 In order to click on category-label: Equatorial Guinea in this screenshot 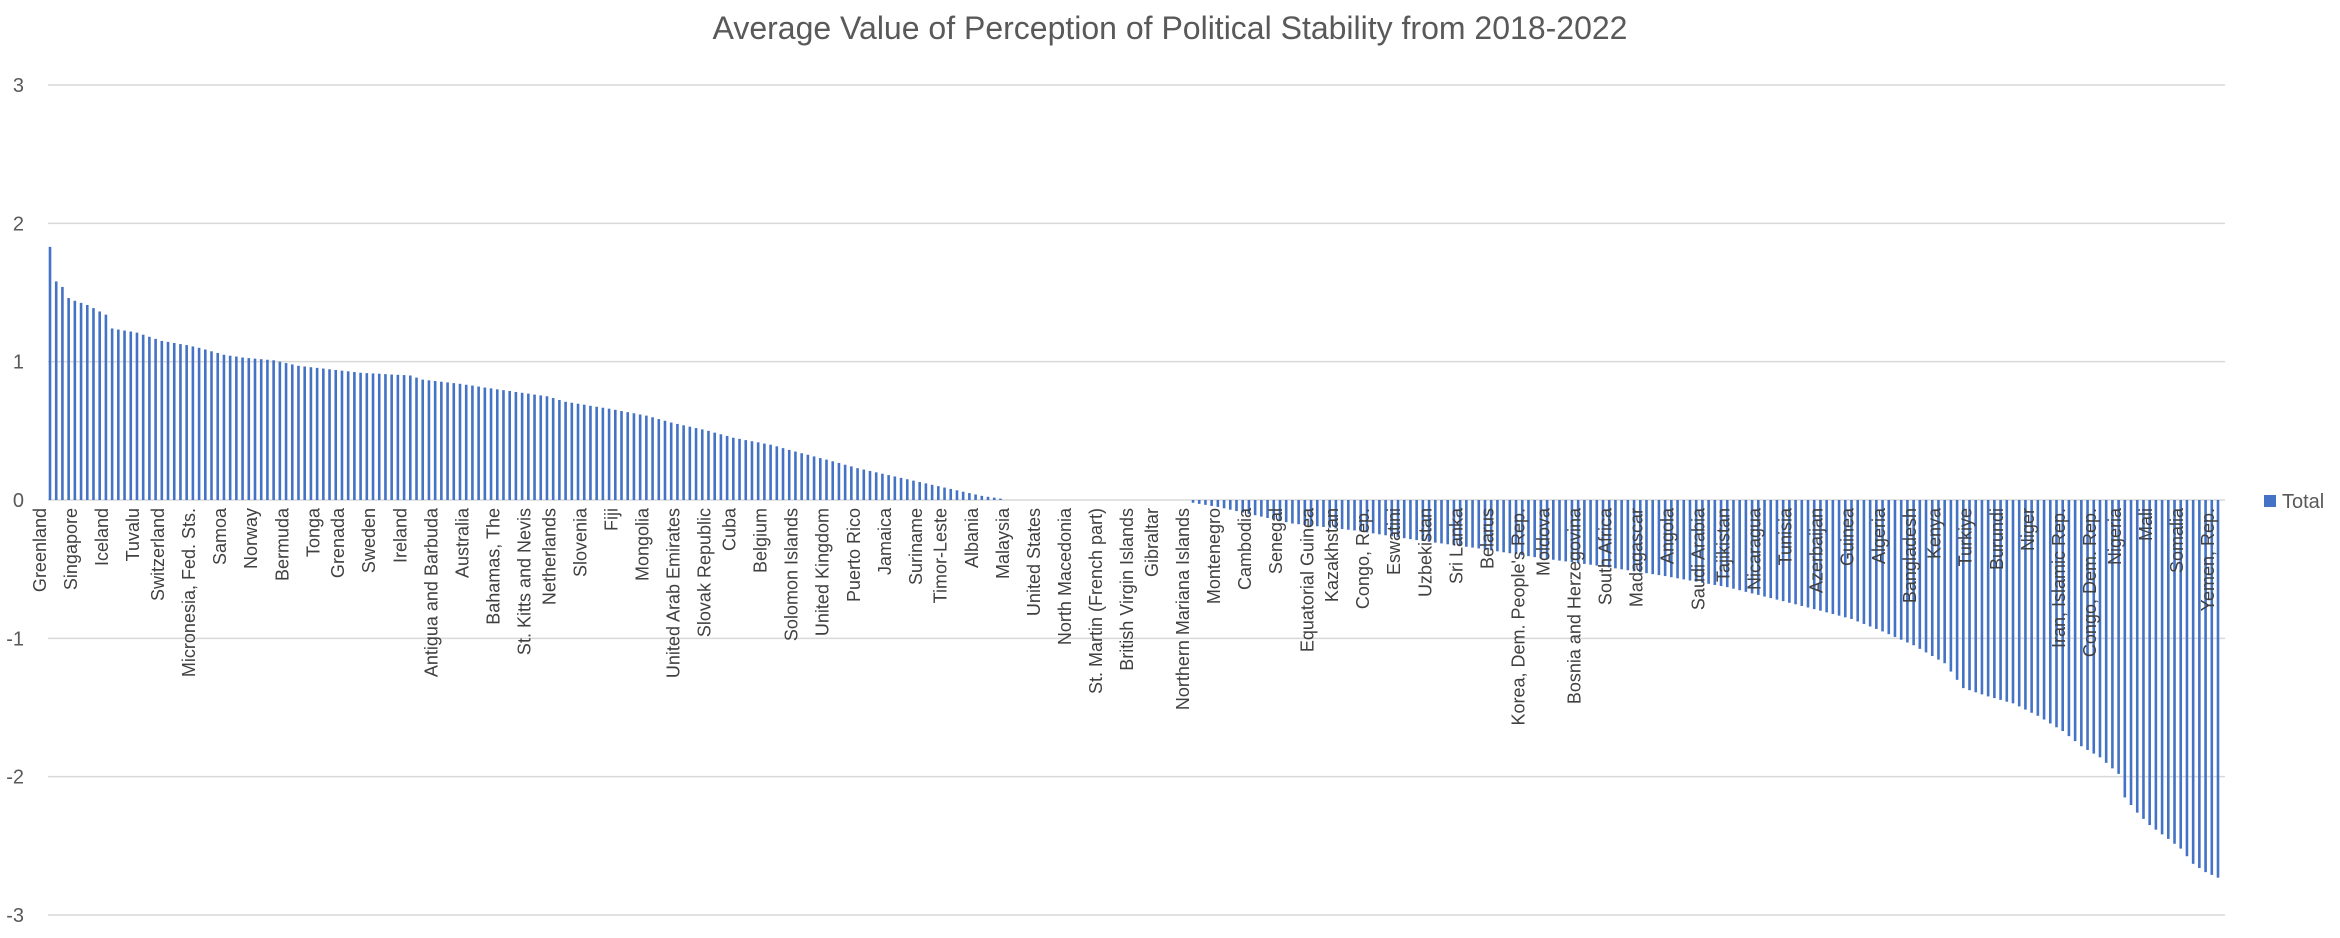, I will do `click(1307, 579)`.